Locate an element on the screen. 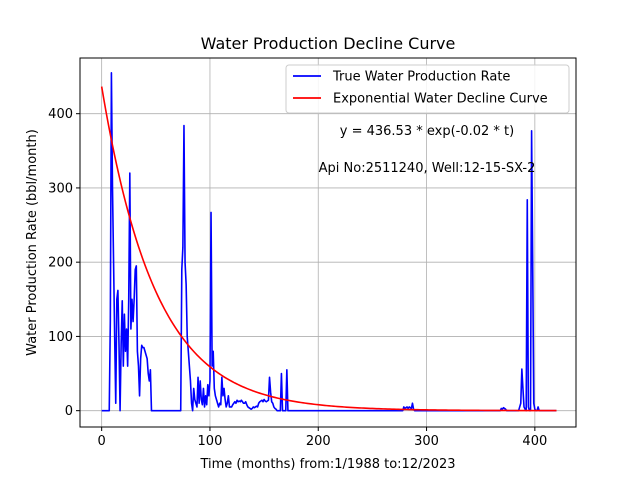  y-tick-label: 300 is located at coordinates (60, 188).